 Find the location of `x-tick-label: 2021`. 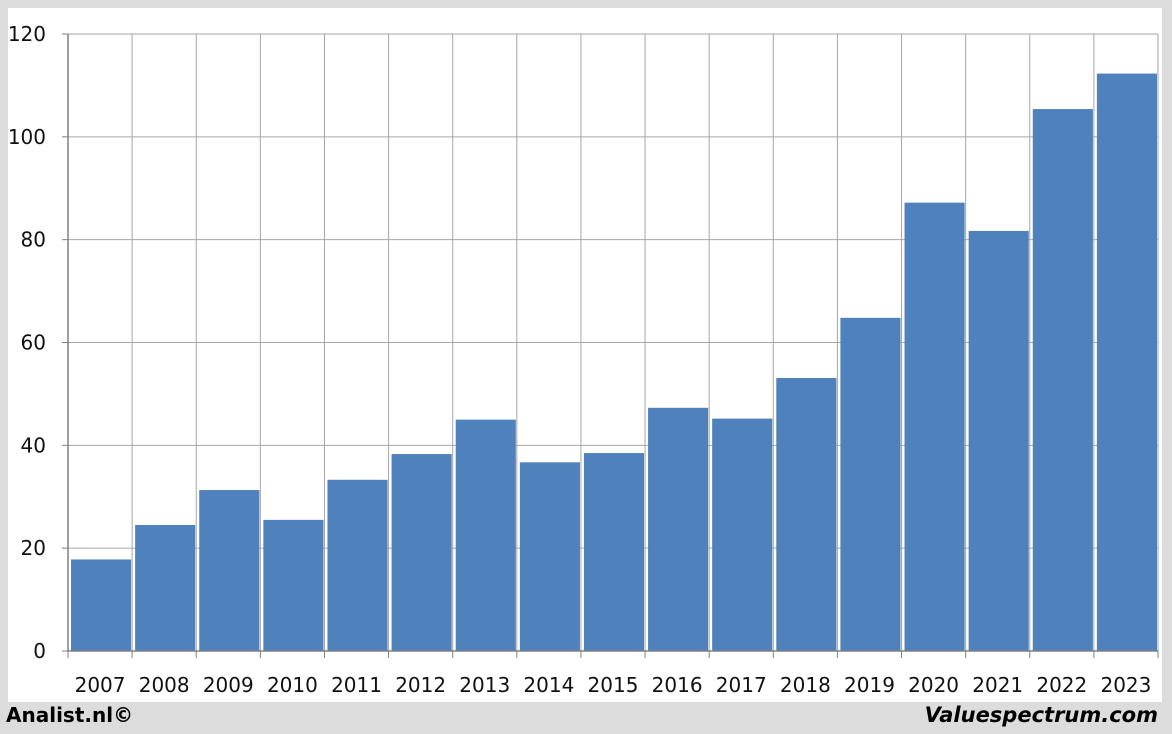

x-tick-label: 2021 is located at coordinates (997, 685).